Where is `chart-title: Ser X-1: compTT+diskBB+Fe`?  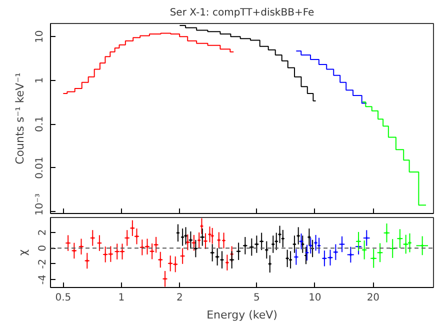 chart-title: Ser X-1: compTT+diskBB+Fe is located at coordinates (242, 13).